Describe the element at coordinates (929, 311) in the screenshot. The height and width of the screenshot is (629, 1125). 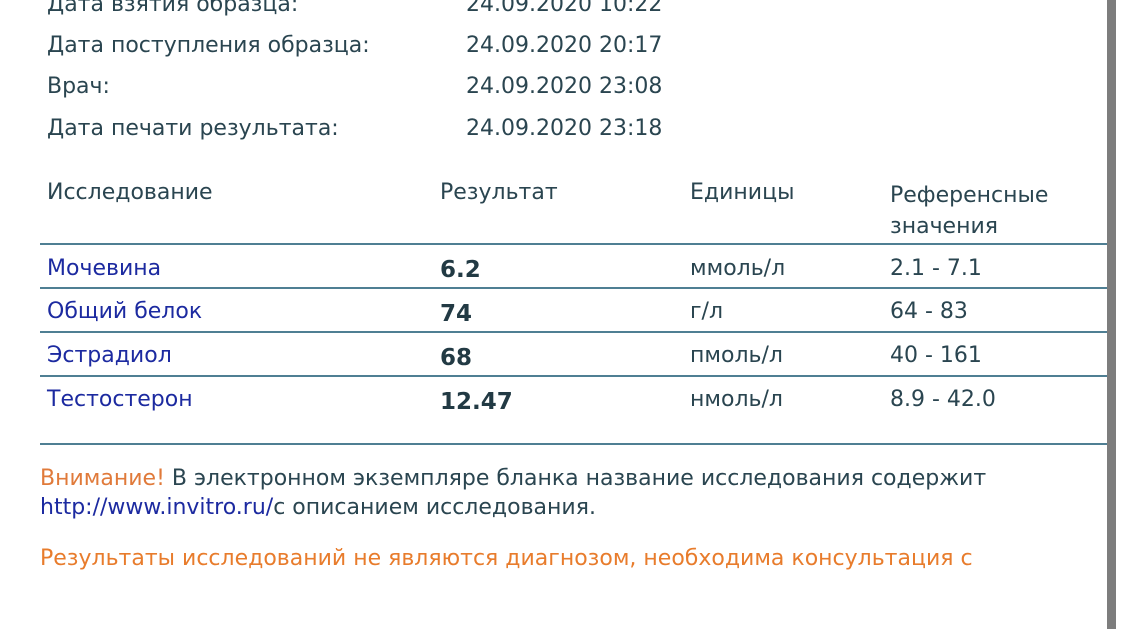
I see `reference-range: 64 - 83` at that location.